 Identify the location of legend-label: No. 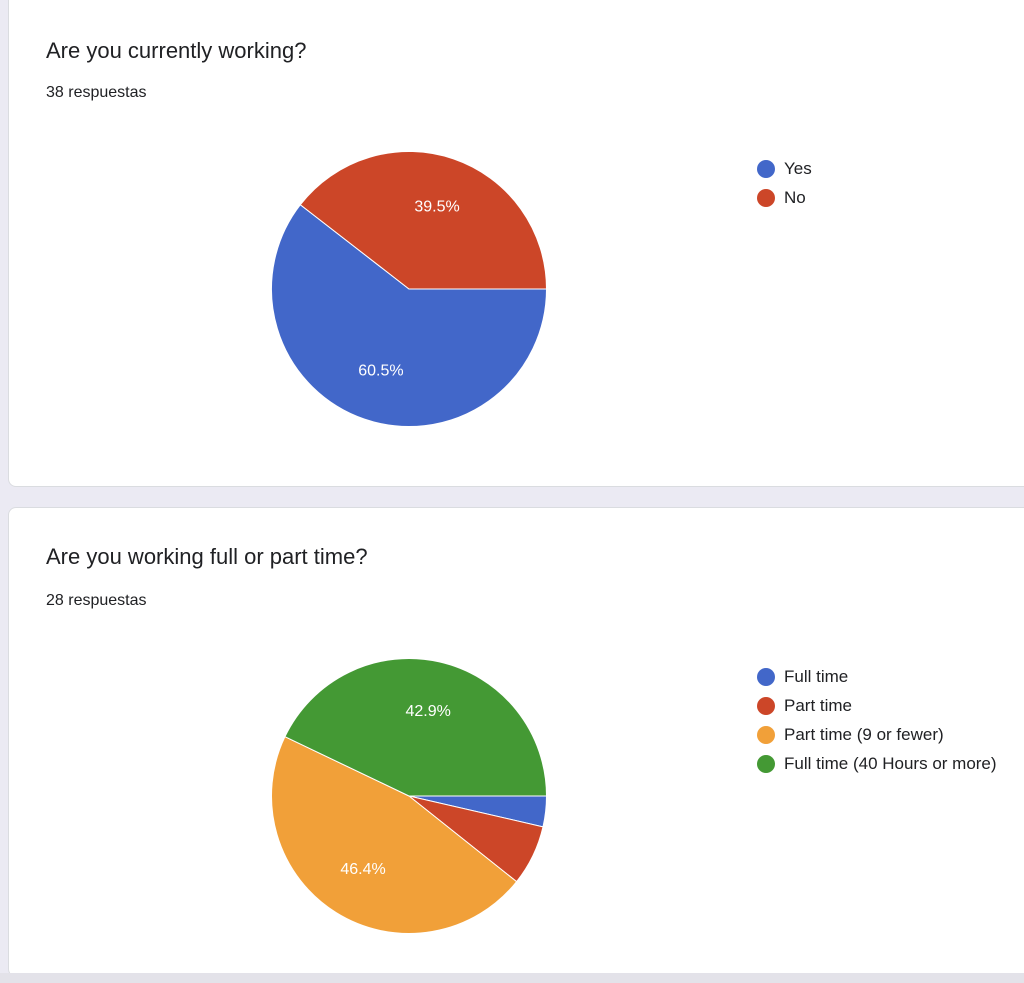
(795, 197).